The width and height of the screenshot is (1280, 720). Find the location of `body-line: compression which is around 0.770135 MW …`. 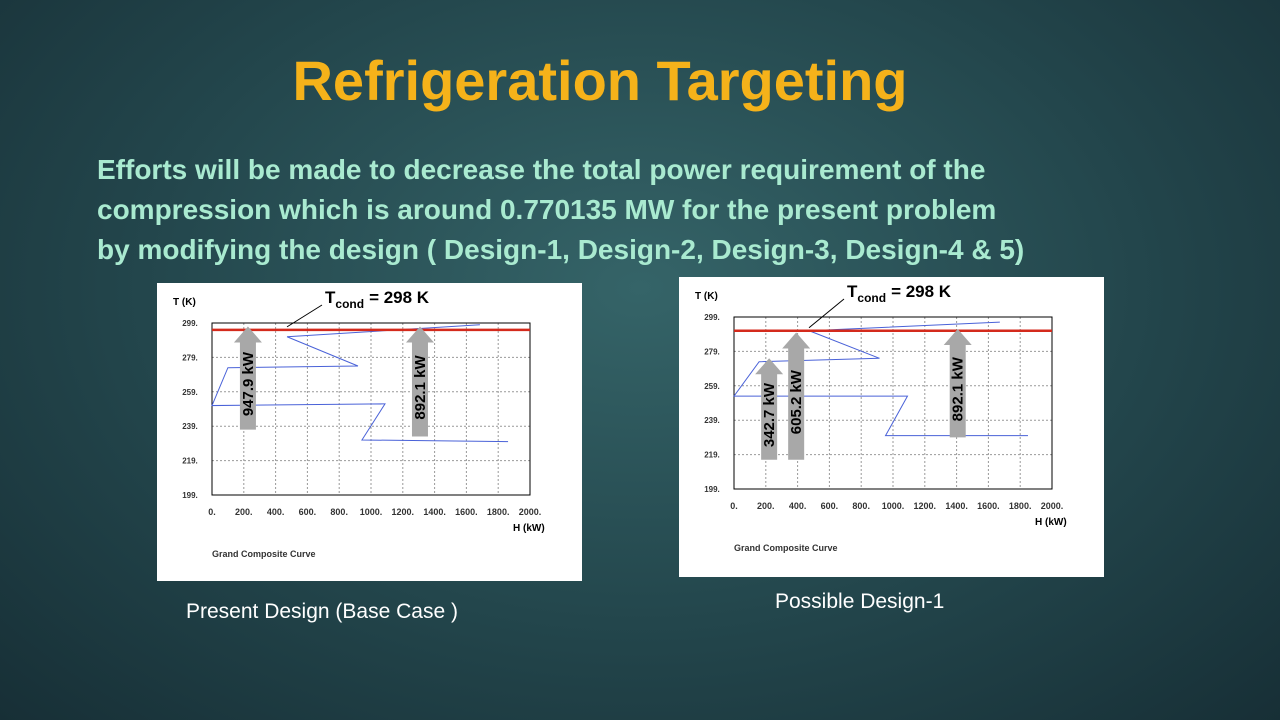

body-line: compression which is around 0.770135 MW … is located at coordinates (547, 209).